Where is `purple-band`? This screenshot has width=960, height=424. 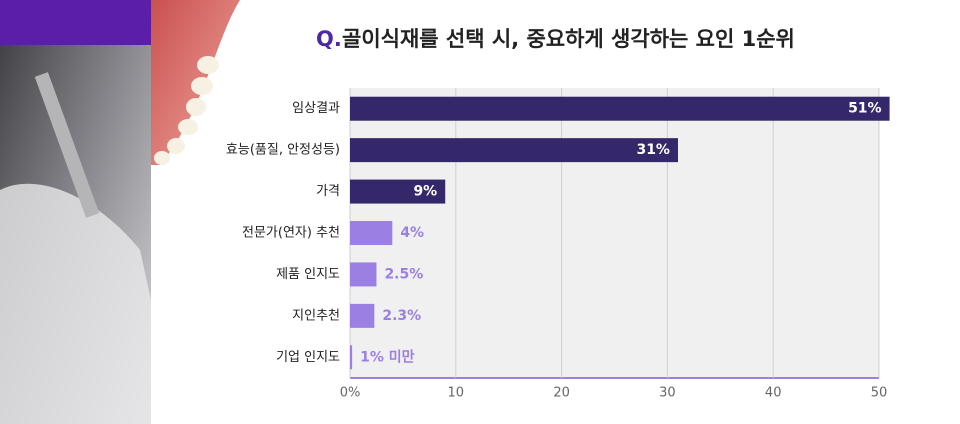 purple-band is located at coordinates (75, 22).